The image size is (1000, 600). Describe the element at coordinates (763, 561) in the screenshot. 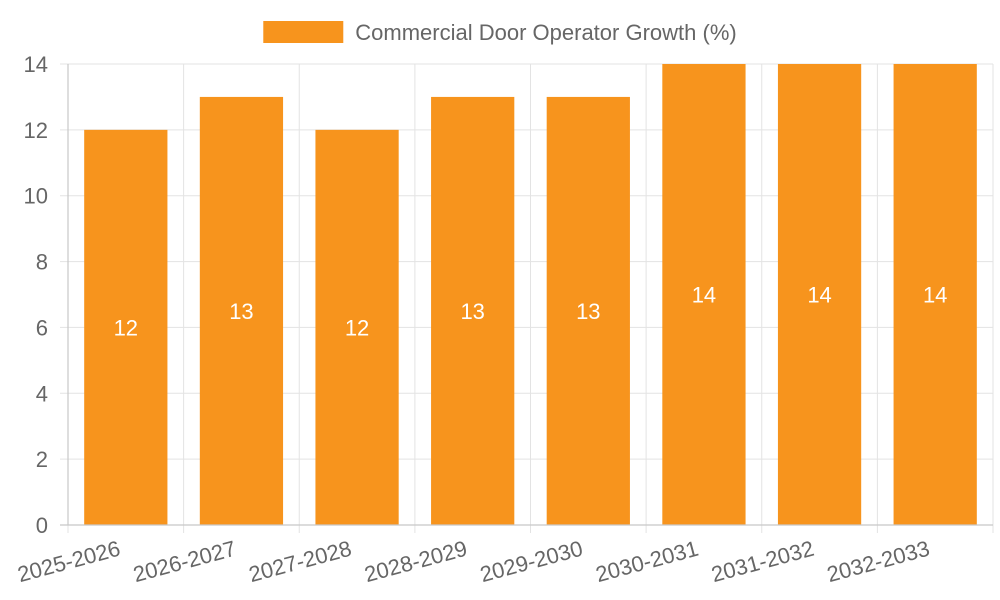

I see `x-tick-label: 2031-2032` at that location.